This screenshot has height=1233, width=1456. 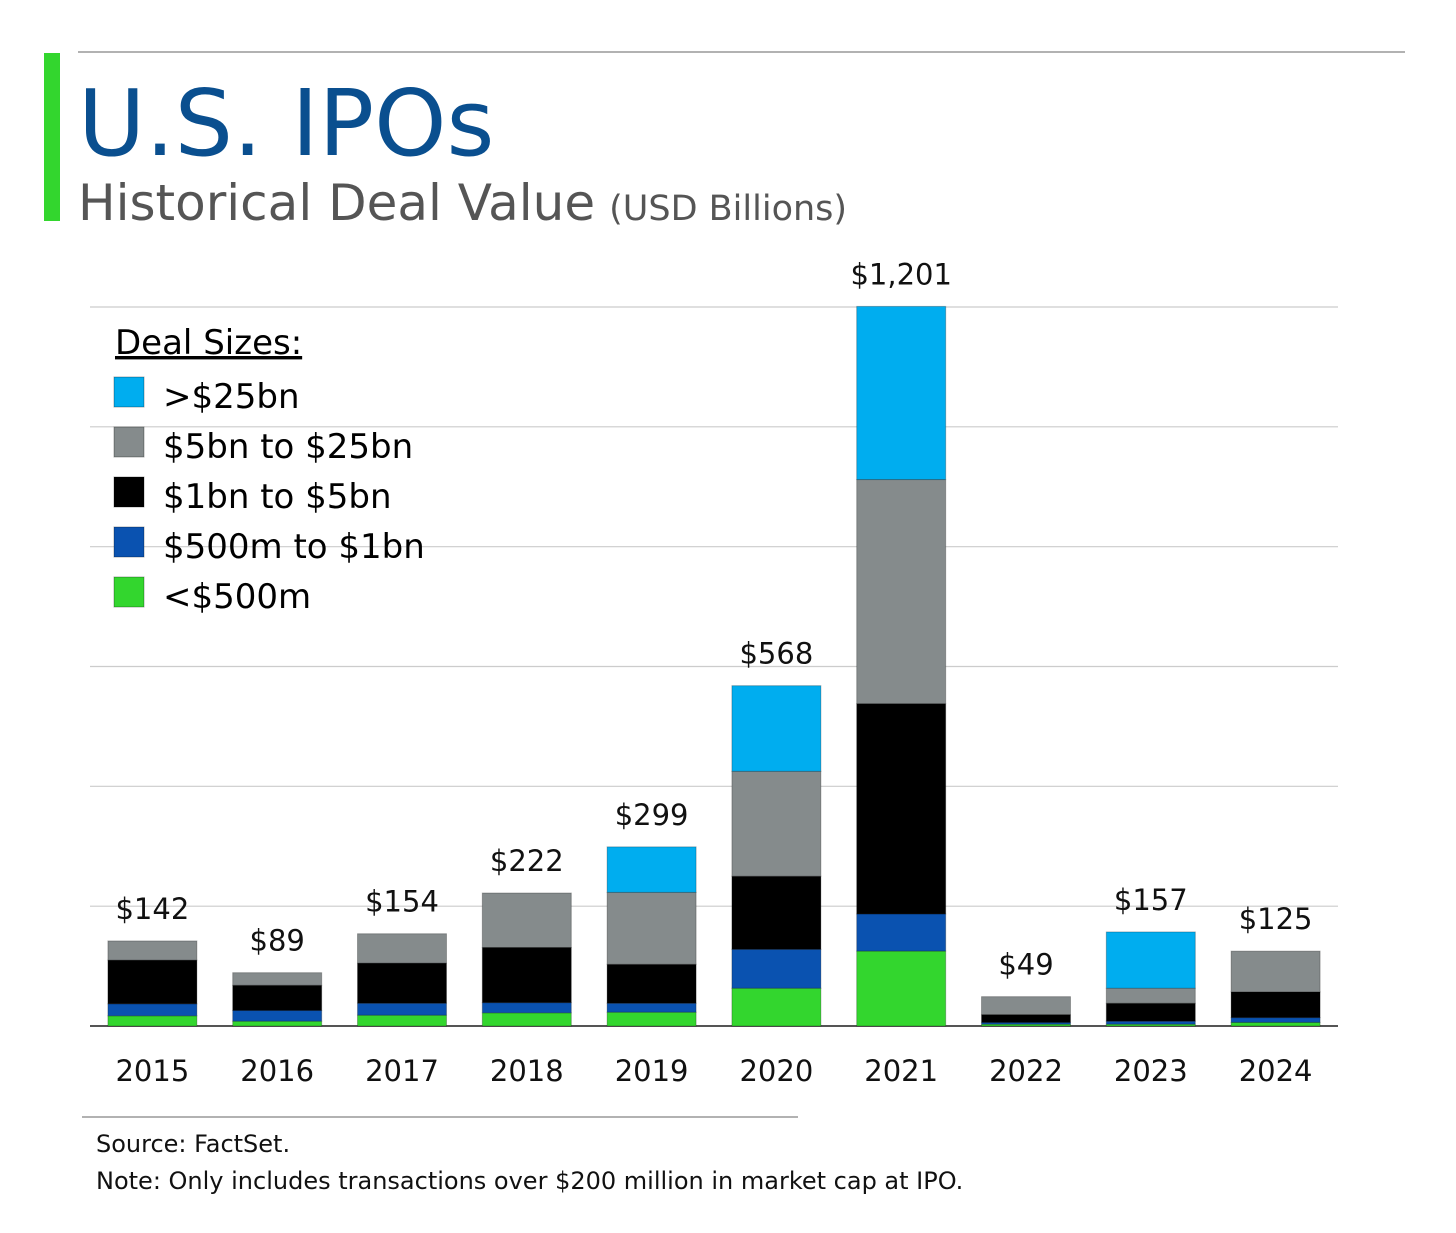 I want to click on legend-label: $5bn to $25bn, so click(x=288, y=447).